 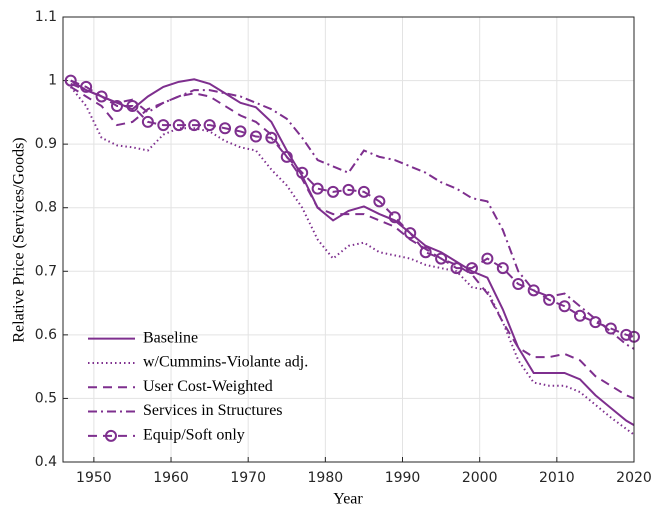 I want to click on y-tick-label: 0.8, so click(x=46, y=208).